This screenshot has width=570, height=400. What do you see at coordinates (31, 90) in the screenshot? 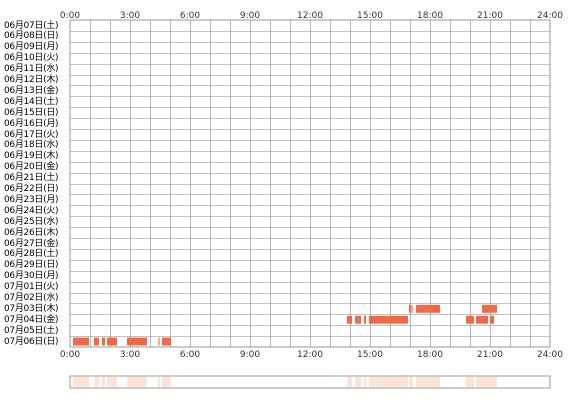
I see `day-label: 06月13日(金)` at bounding box center [31, 90].